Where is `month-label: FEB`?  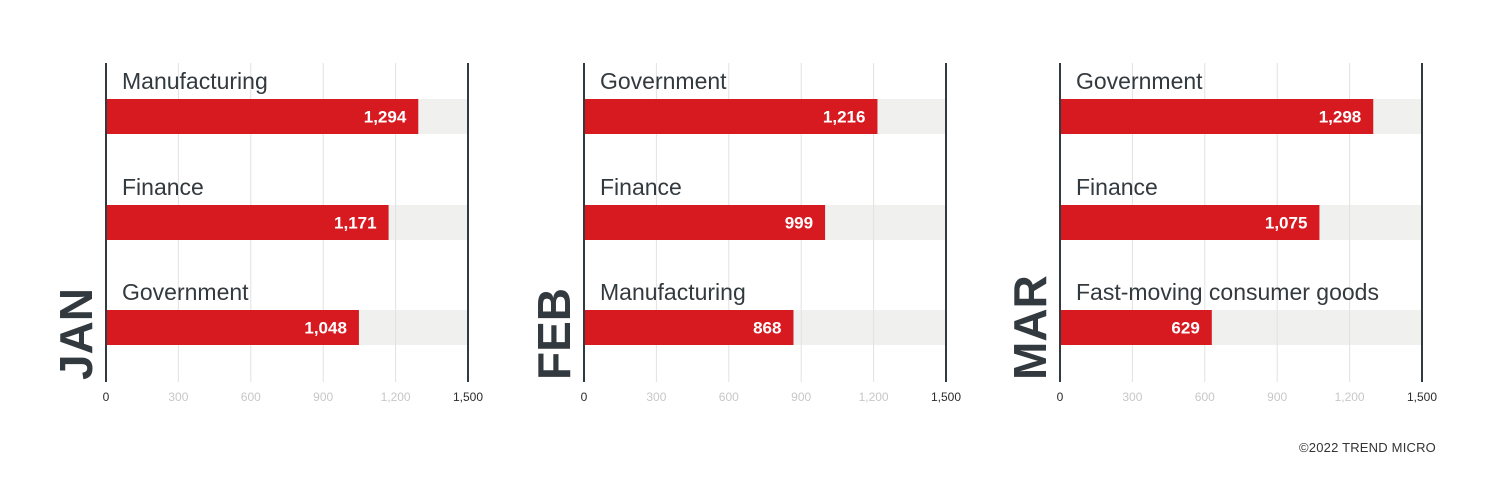
month-label: FEB is located at coordinates (554, 334).